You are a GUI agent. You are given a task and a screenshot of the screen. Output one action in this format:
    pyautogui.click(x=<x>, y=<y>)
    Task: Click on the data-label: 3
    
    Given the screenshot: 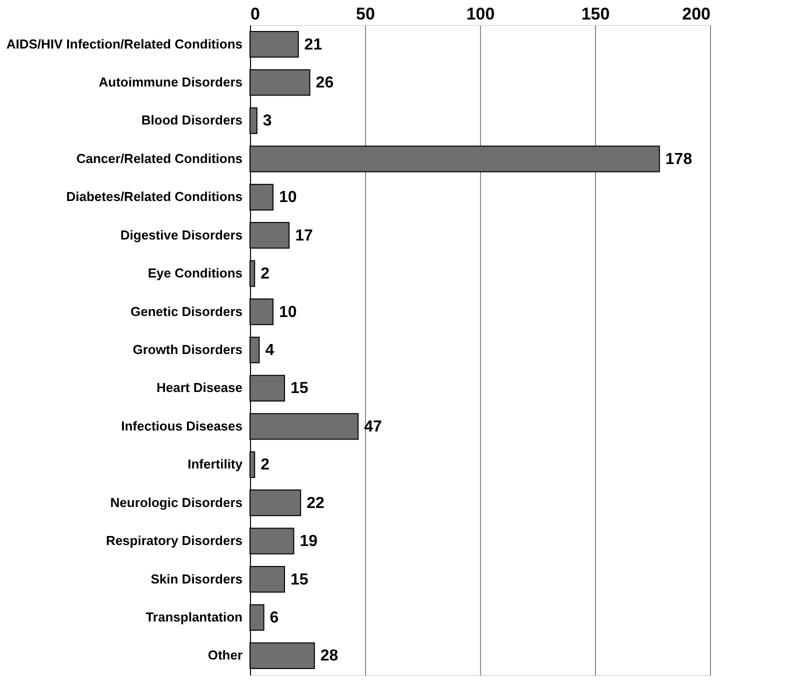 What is the action you would take?
    pyautogui.click(x=267, y=121)
    